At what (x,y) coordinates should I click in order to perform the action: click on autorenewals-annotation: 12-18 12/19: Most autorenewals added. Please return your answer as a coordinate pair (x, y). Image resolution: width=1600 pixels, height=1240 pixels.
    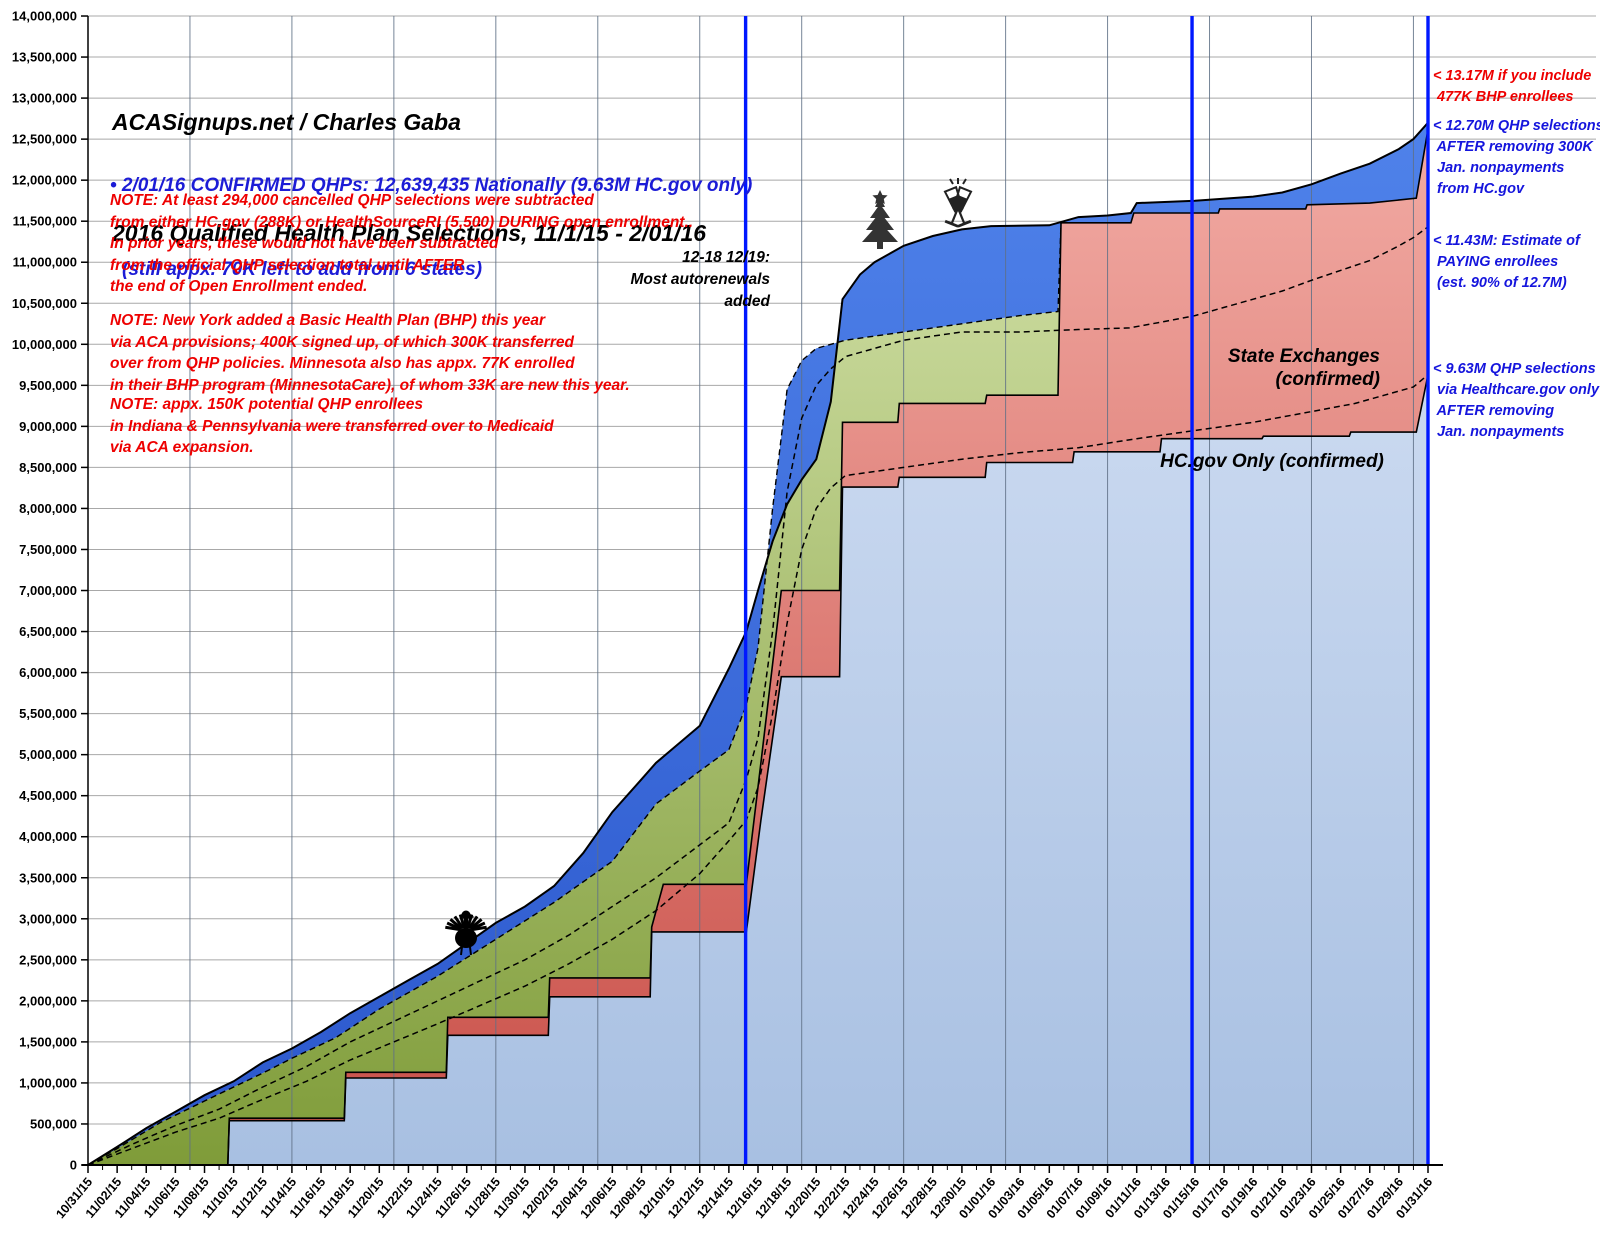
    Looking at the image, I should click on (700, 279).